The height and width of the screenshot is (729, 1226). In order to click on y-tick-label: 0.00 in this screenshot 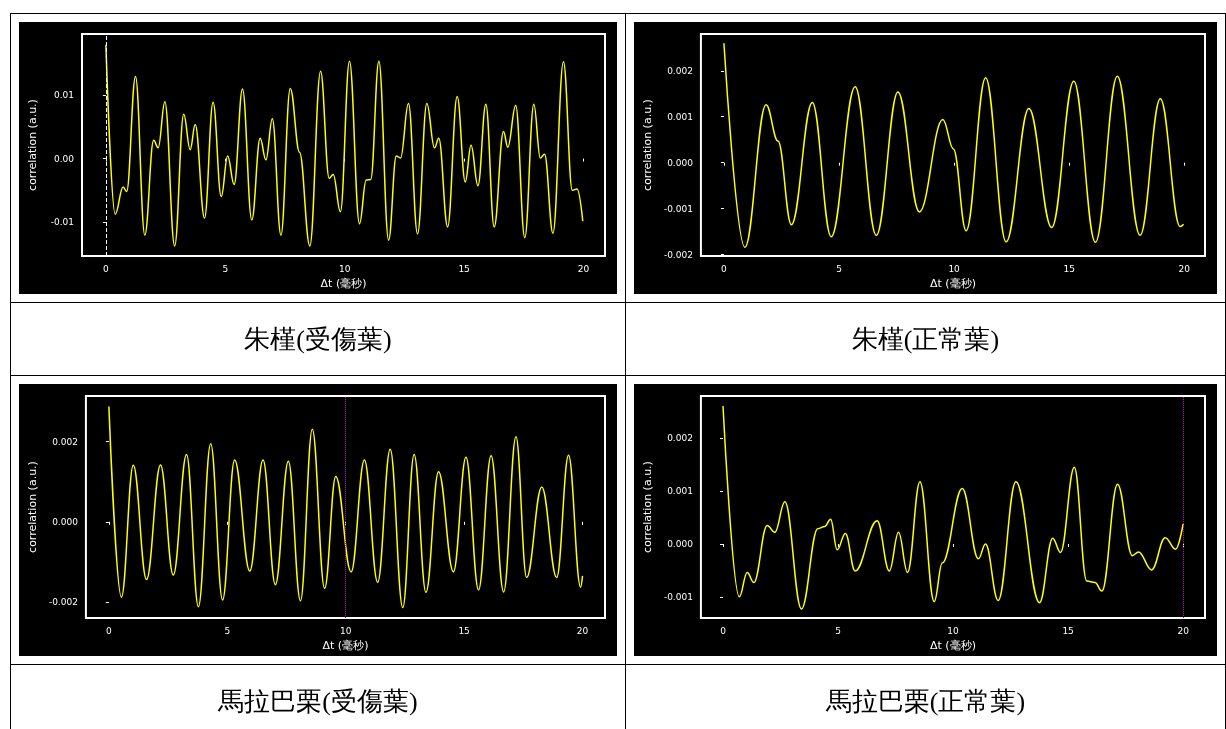, I will do `click(64, 158)`.